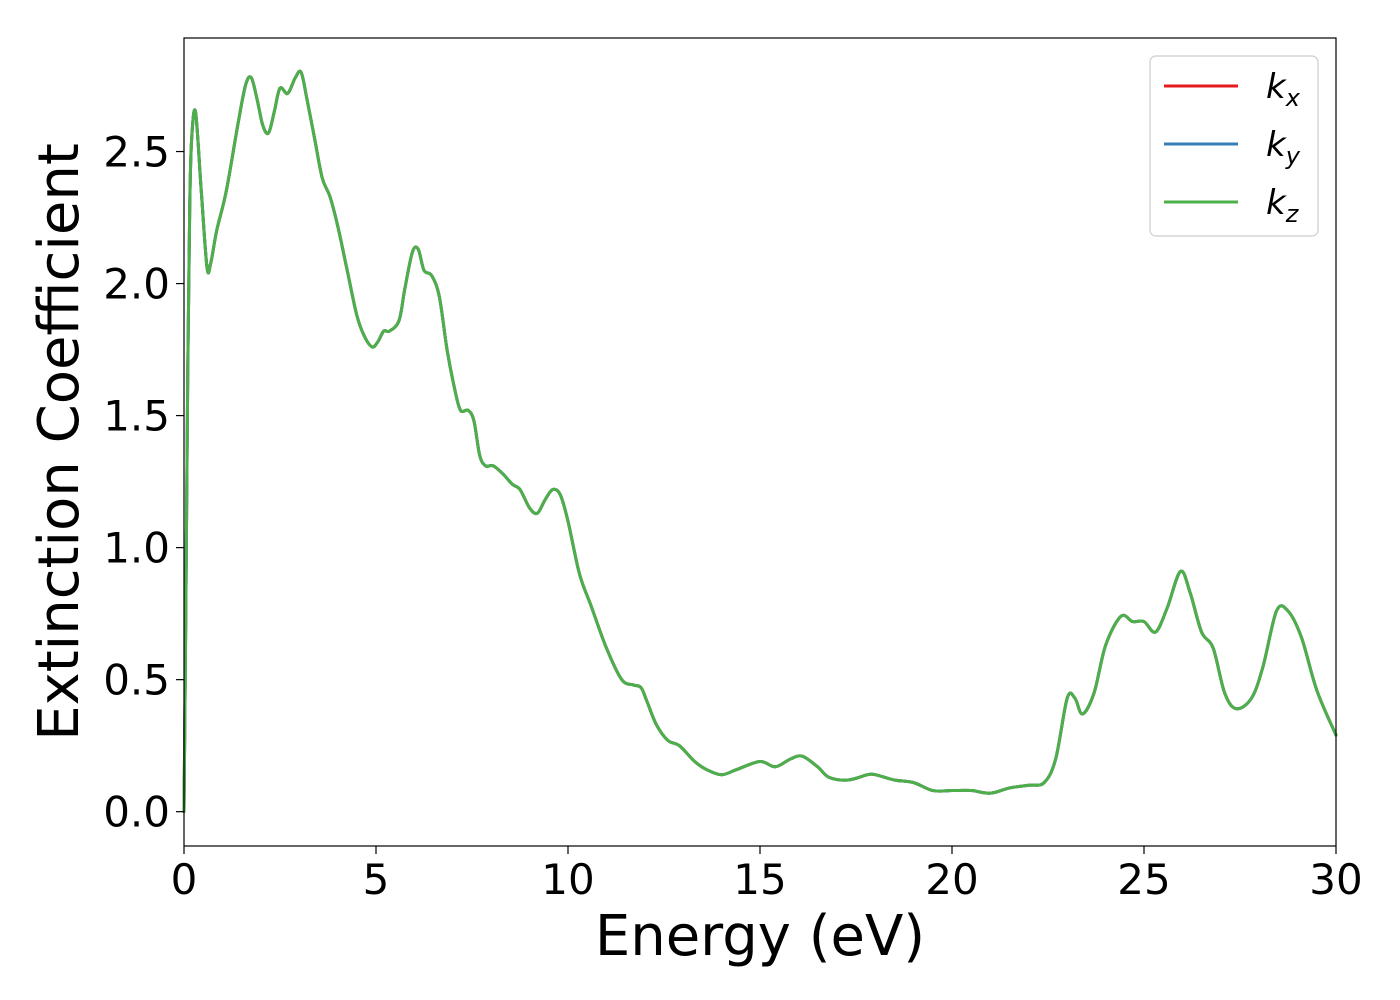  What do you see at coordinates (143, 482) in the screenshot?
I see `y-axis: 0.0 0.5 1.0 1.5 2.0 2.5` at bounding box center [143, 482].